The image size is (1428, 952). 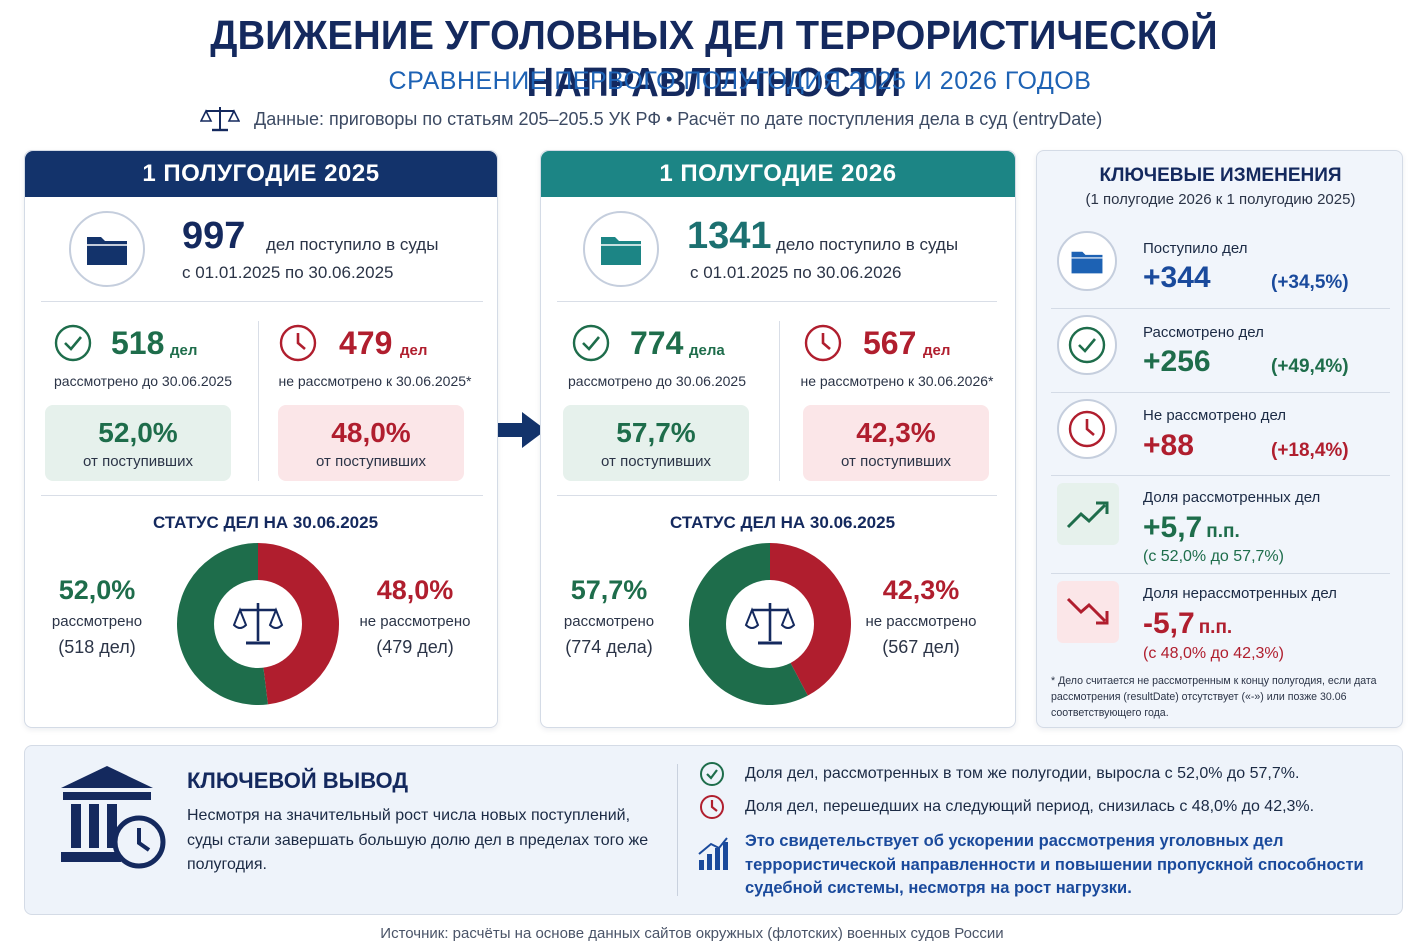 I want to click on donut-resolved-pct: 52,0%, so click(x=97, y=590).